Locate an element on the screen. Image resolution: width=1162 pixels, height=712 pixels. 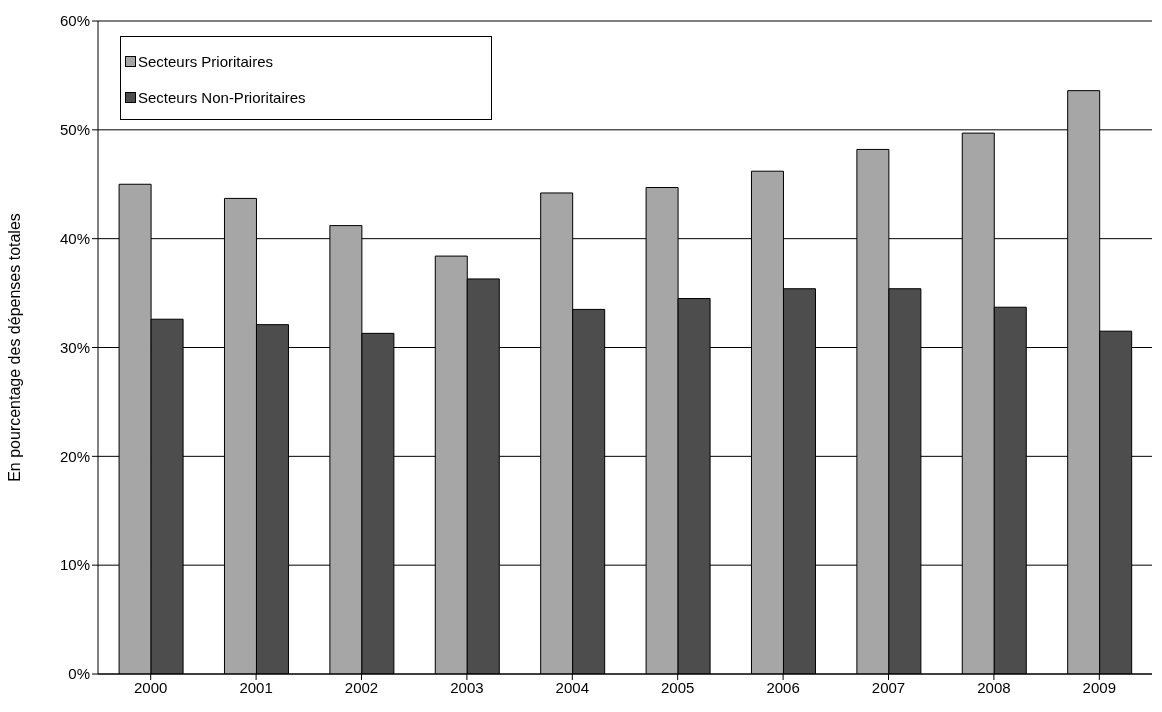
legend-label: Secteurs Non-Prioritaires is located at coordinates (222, 97).